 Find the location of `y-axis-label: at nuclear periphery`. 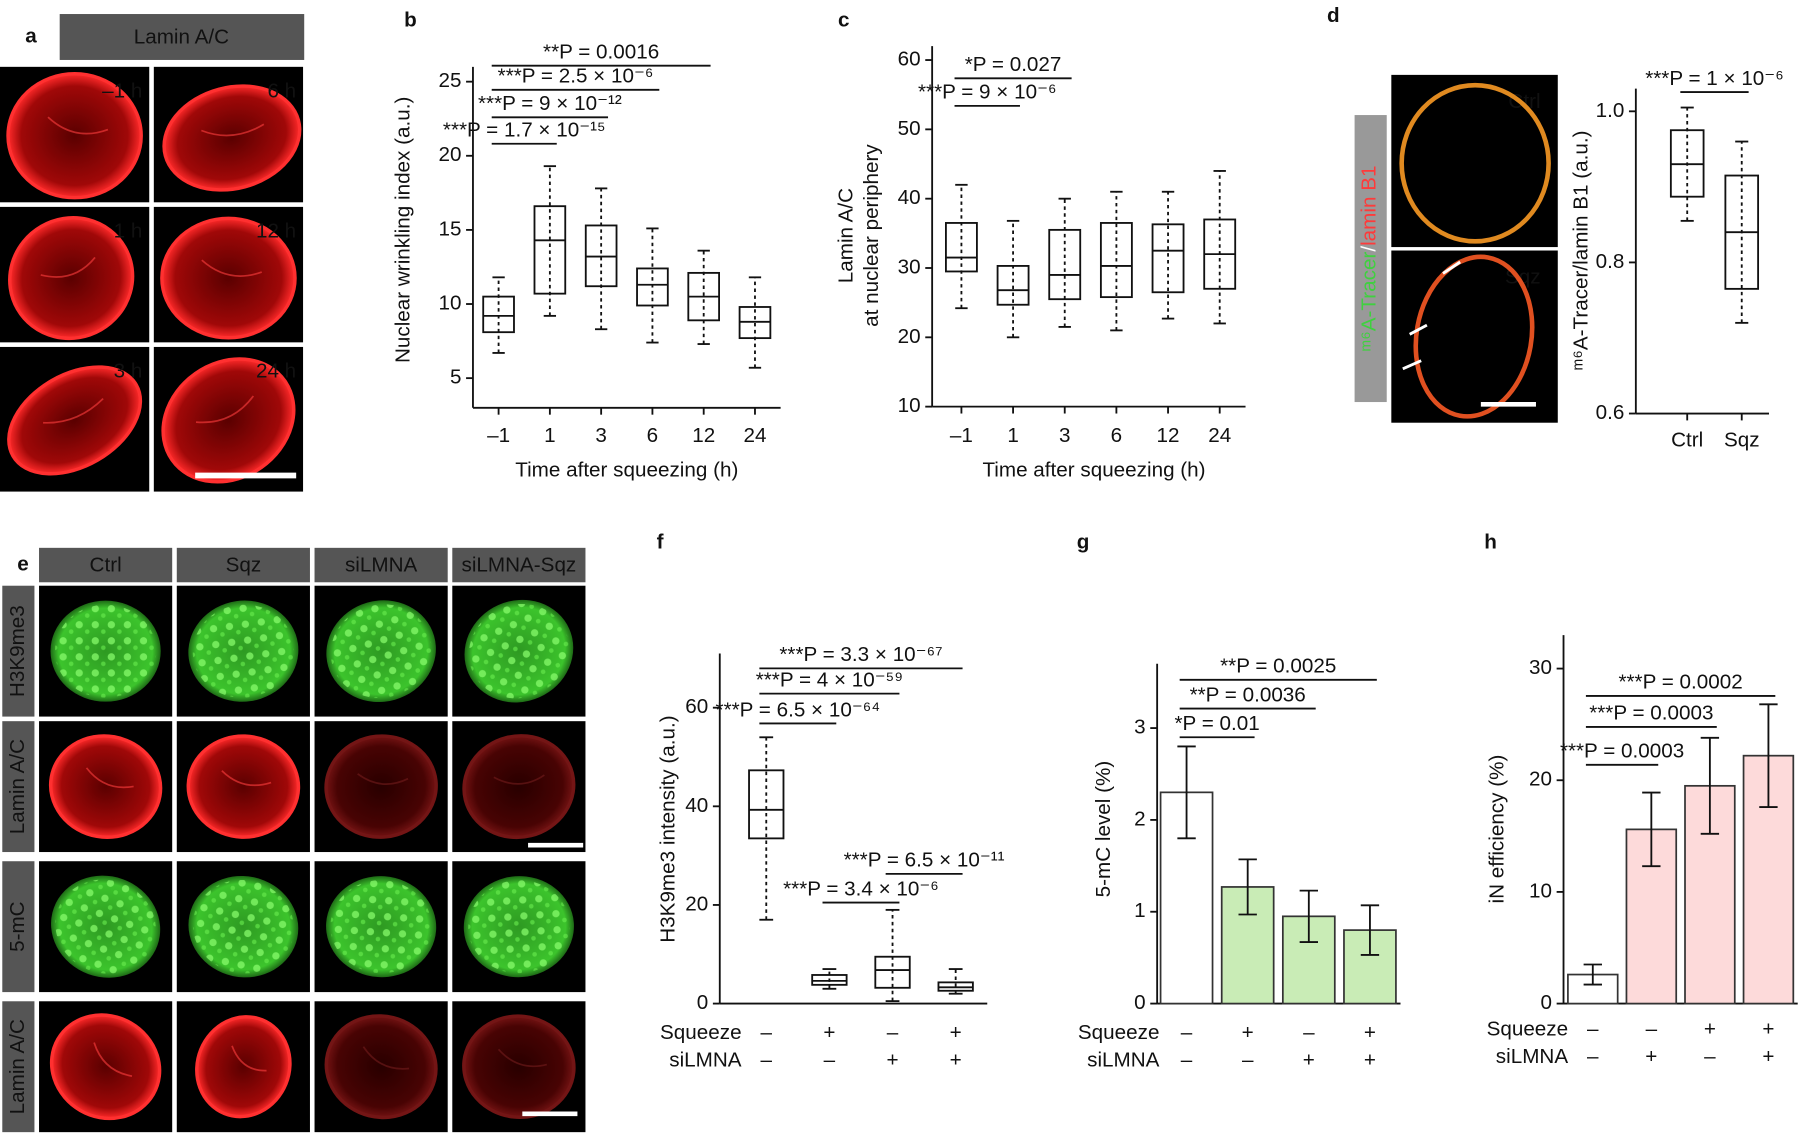

y-axis-label: at nuclear periphery is located at coordinates (871, 235).